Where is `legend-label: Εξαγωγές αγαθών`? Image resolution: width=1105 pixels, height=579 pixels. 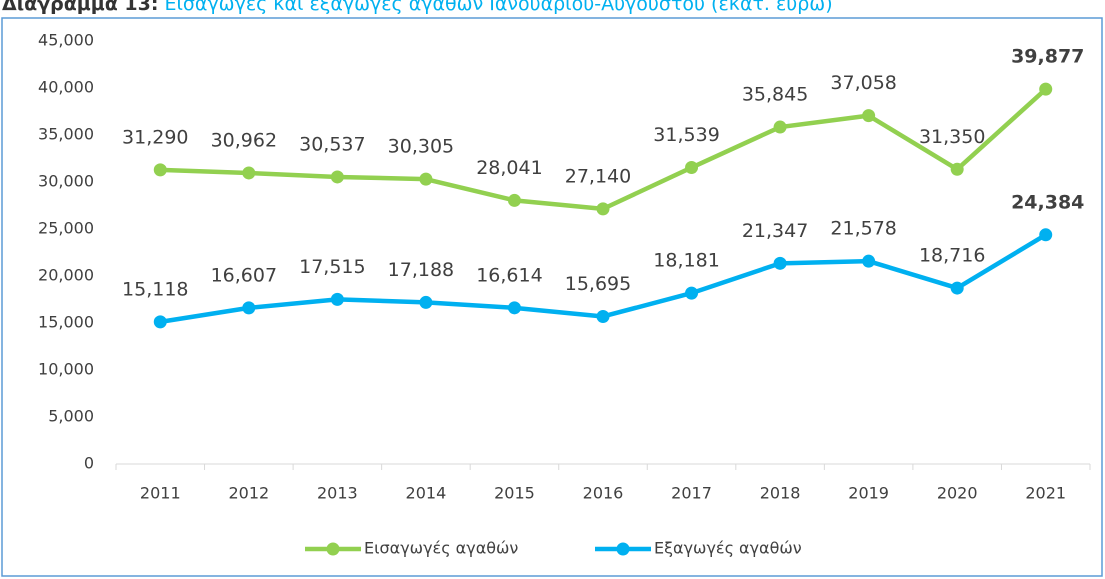
legend-label: Εξαγωγές αγαθών is located at coordinates (728, 548).